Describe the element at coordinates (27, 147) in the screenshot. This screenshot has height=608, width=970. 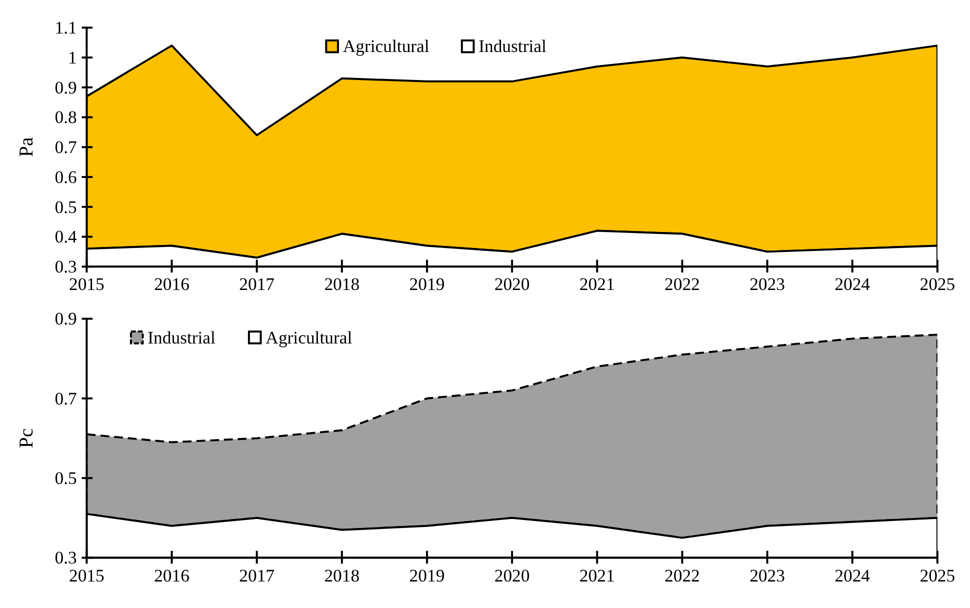
I see `y-axis-title: Pa` at that location.